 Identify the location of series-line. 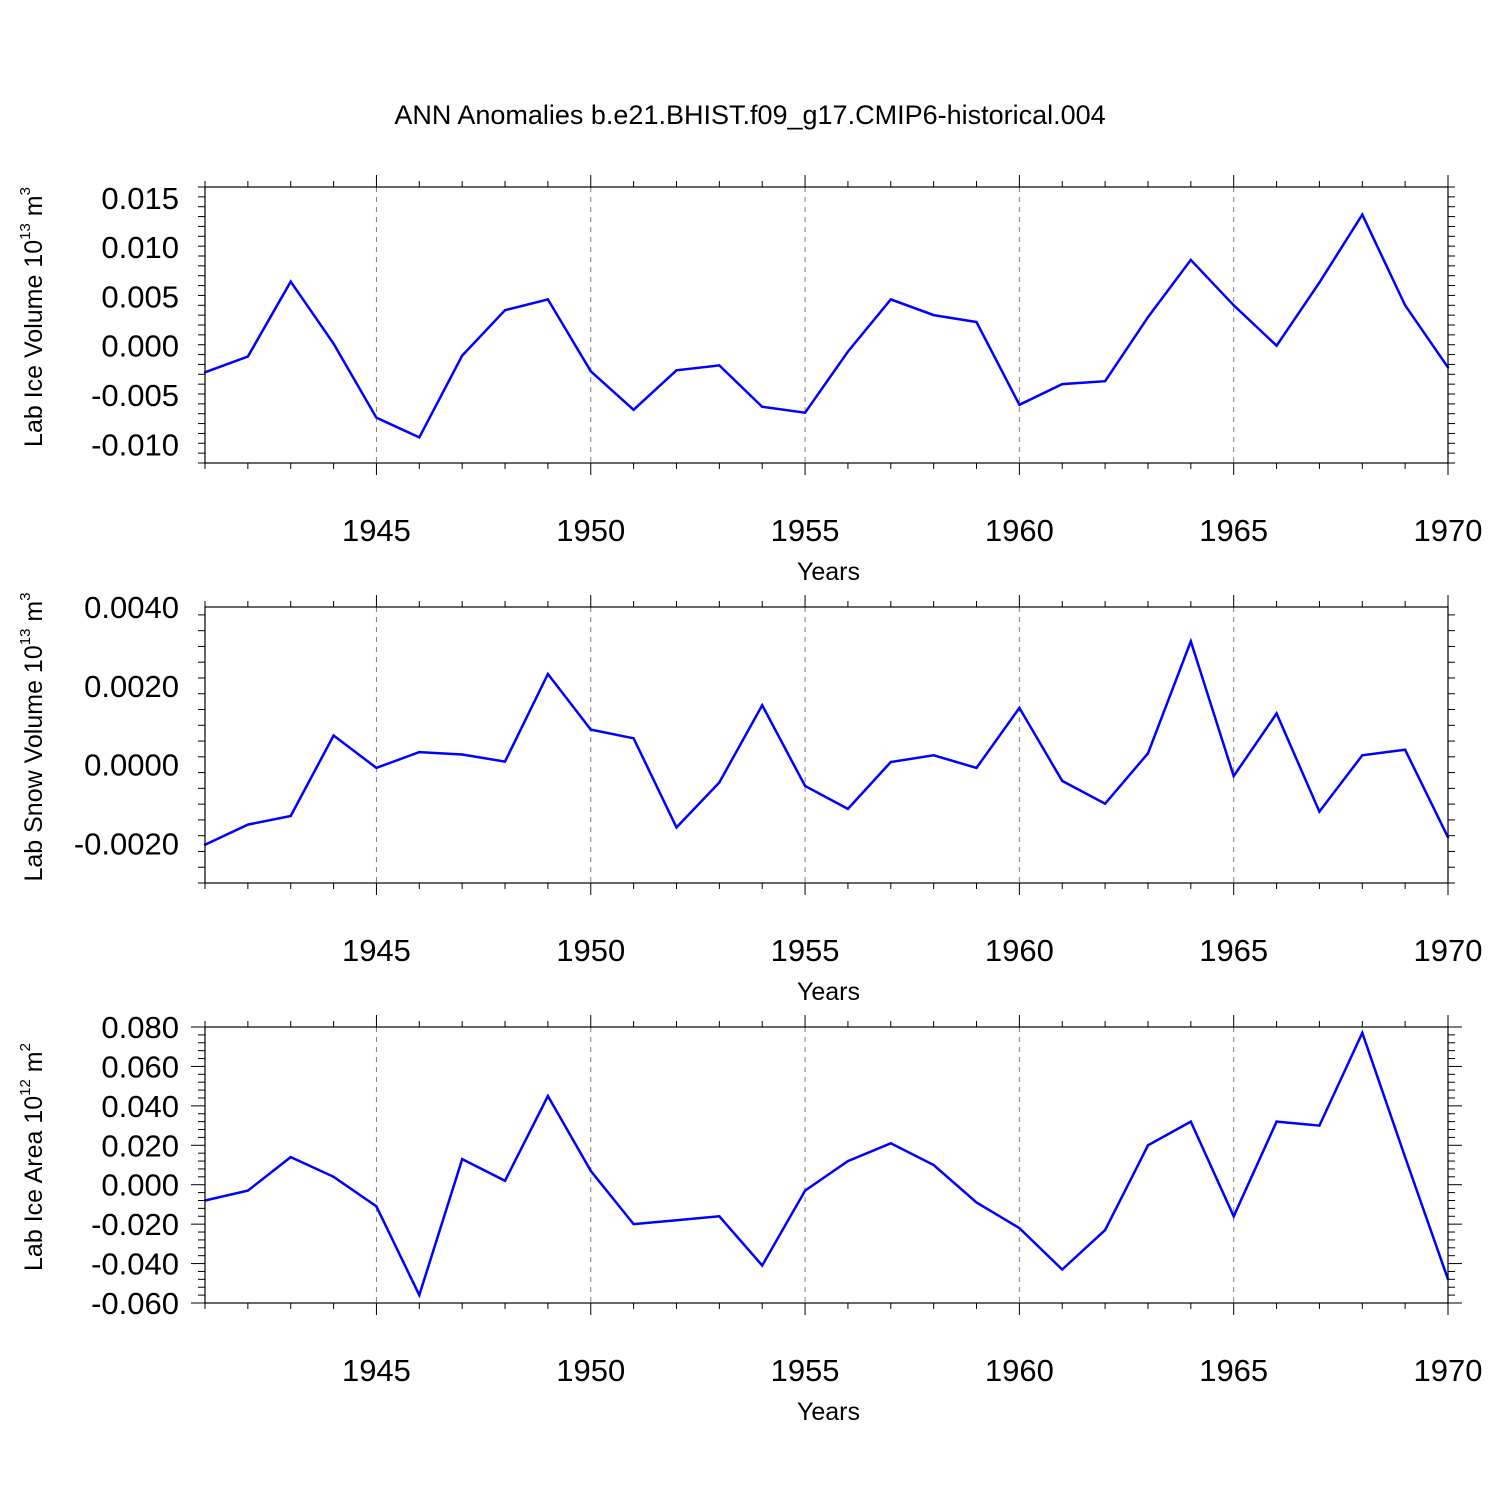
(827, 1164).